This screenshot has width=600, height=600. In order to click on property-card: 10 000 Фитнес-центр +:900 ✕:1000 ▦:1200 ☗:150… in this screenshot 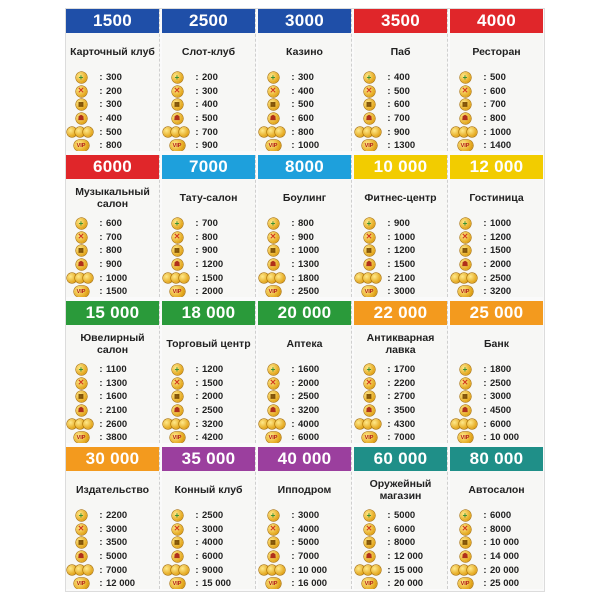, I will do `click(401, 226)`.